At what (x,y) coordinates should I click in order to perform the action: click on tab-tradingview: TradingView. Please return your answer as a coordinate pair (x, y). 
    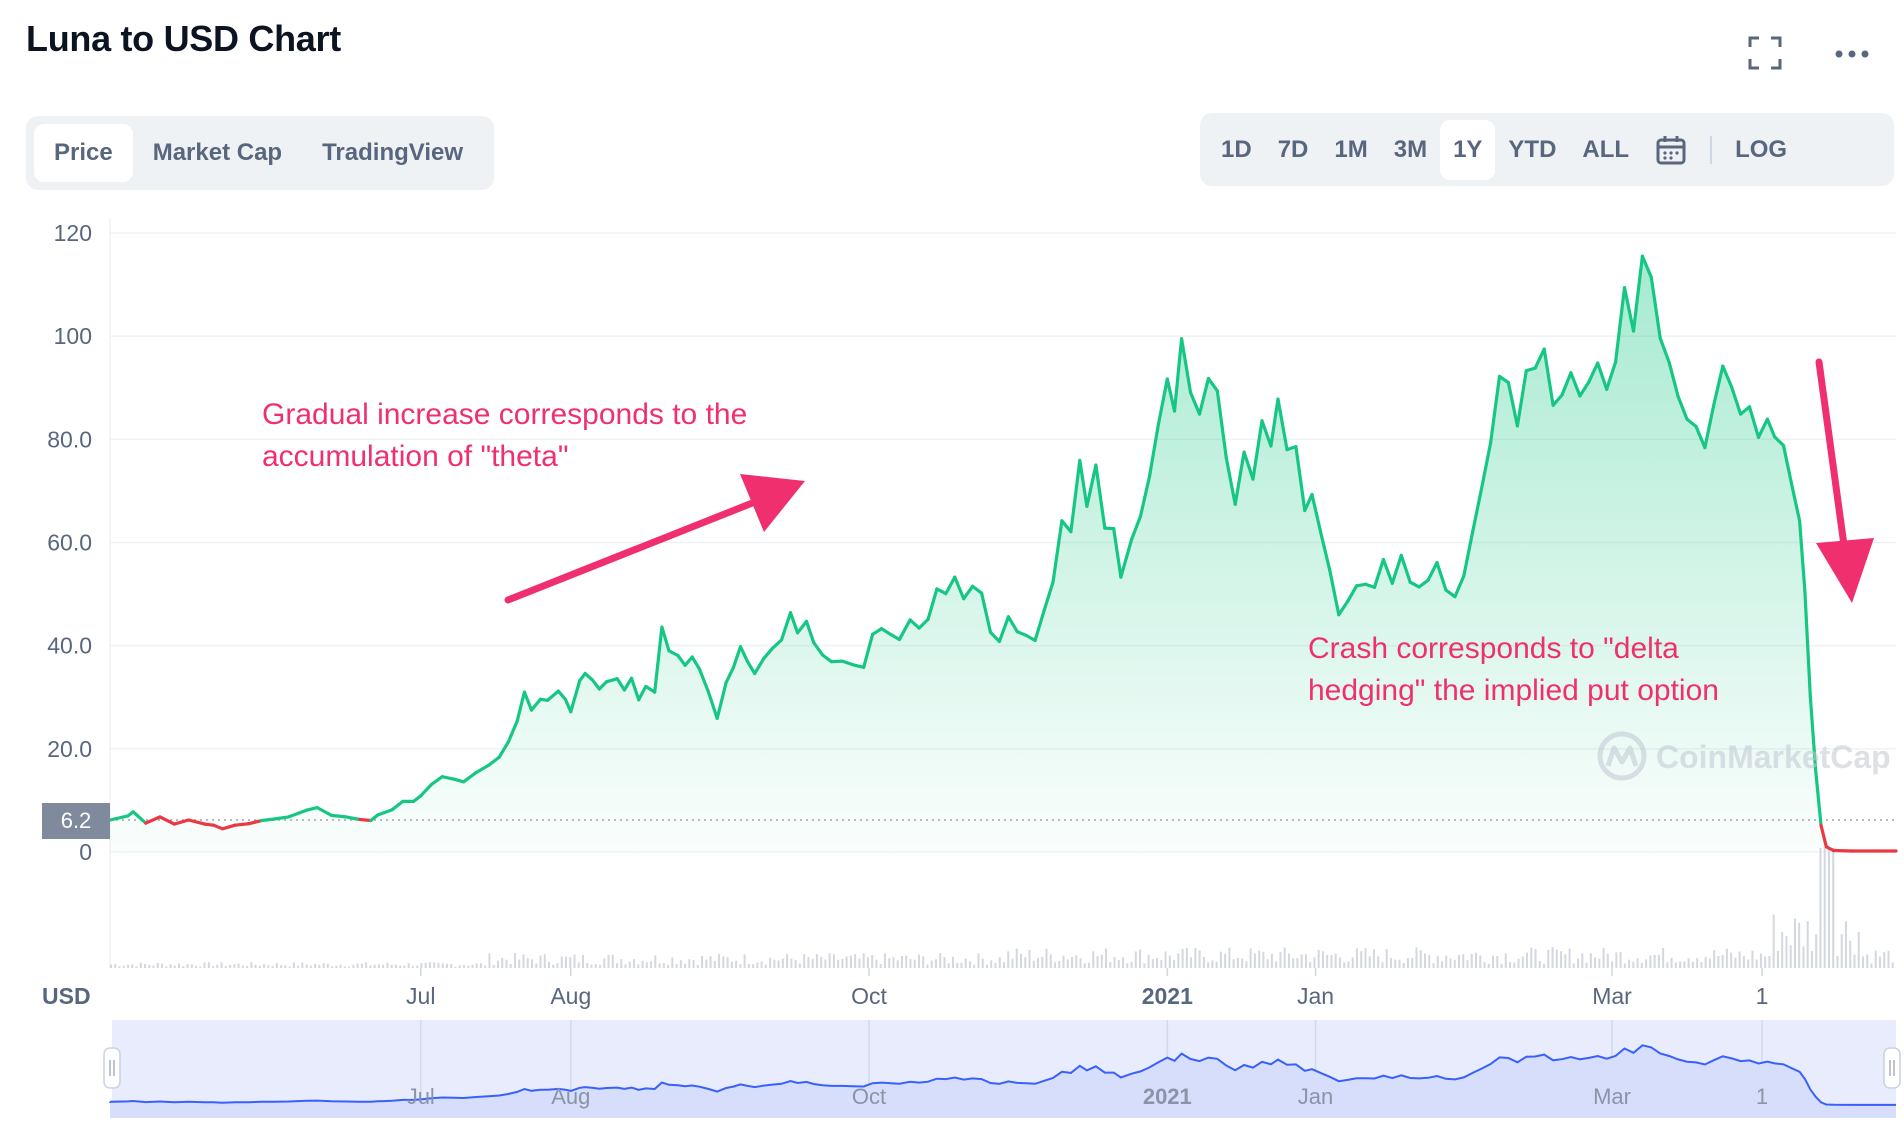
    Looking at the image, I should click on (393, 152).